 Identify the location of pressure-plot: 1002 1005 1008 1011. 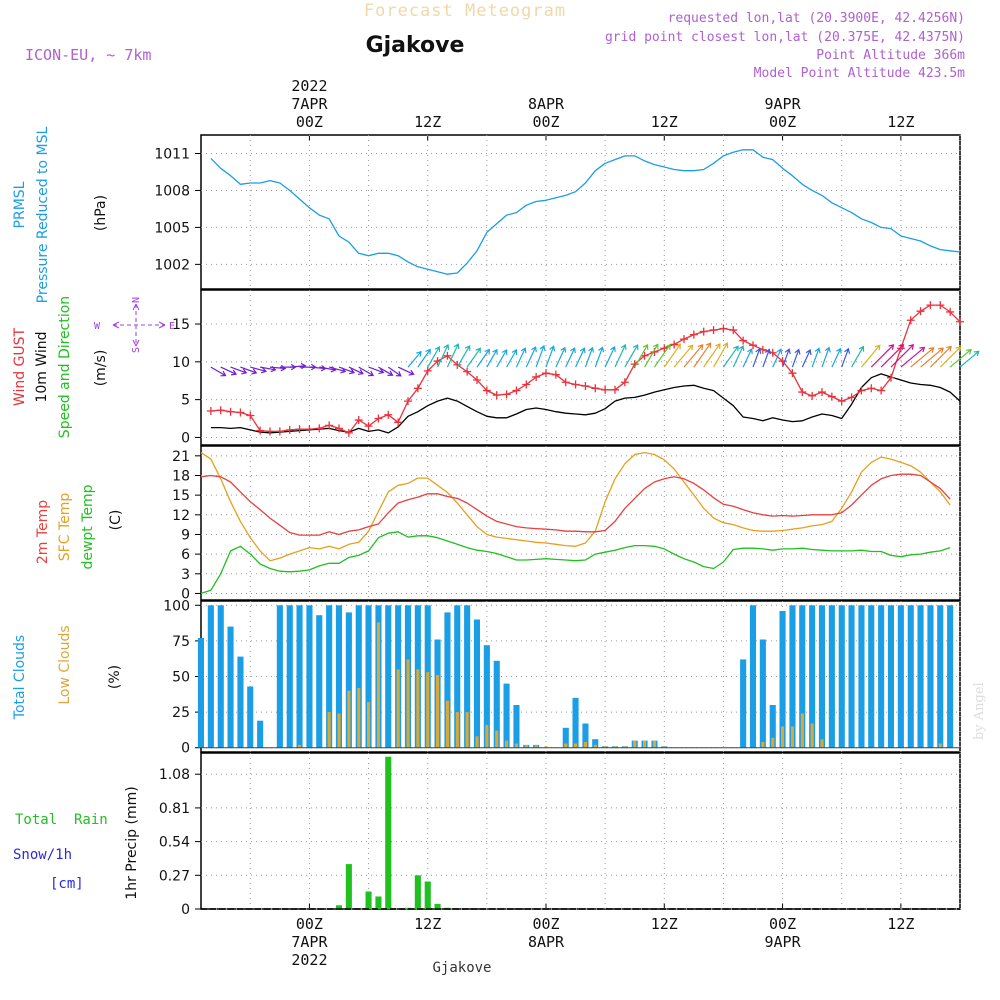
(557, 212).